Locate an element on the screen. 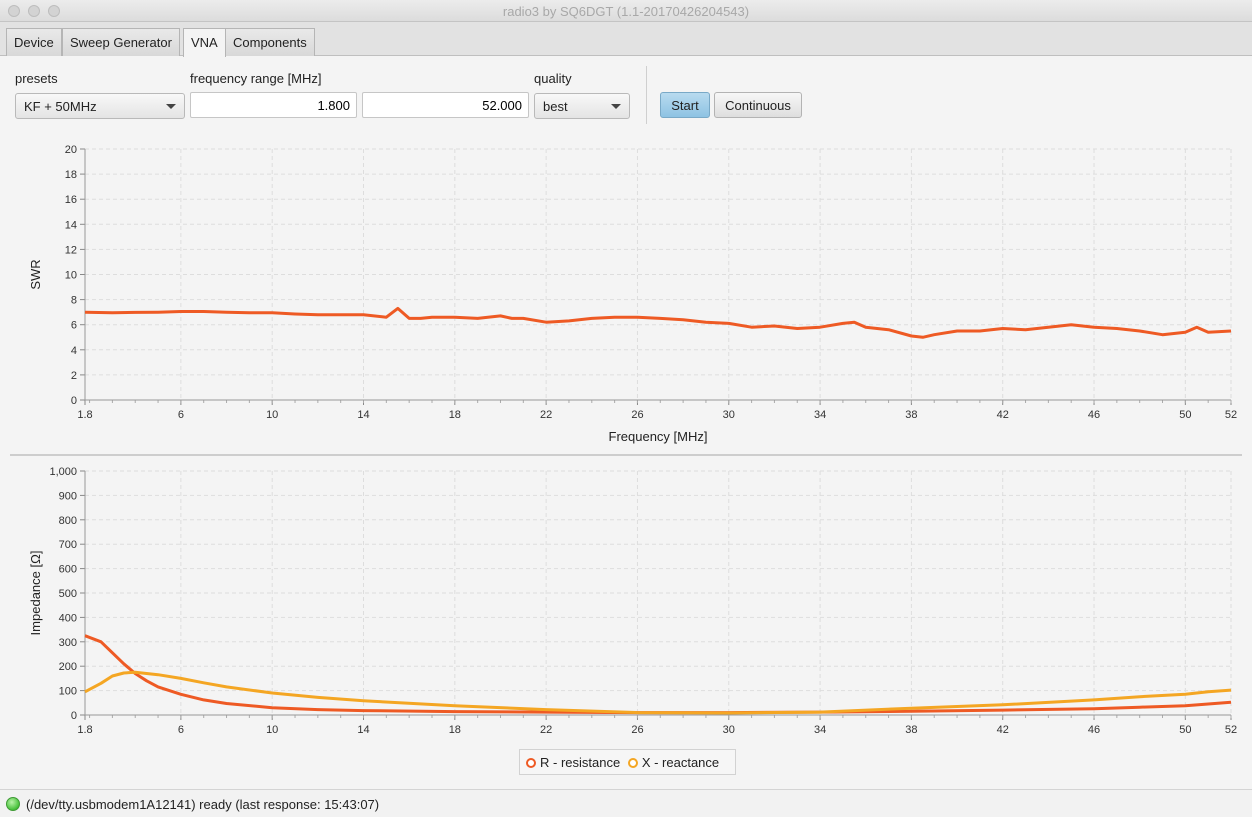 Image resolution: width=1252 pixels, height=817 pixels. swr-ytick-label: 6 is located at coordinates (74, 326).